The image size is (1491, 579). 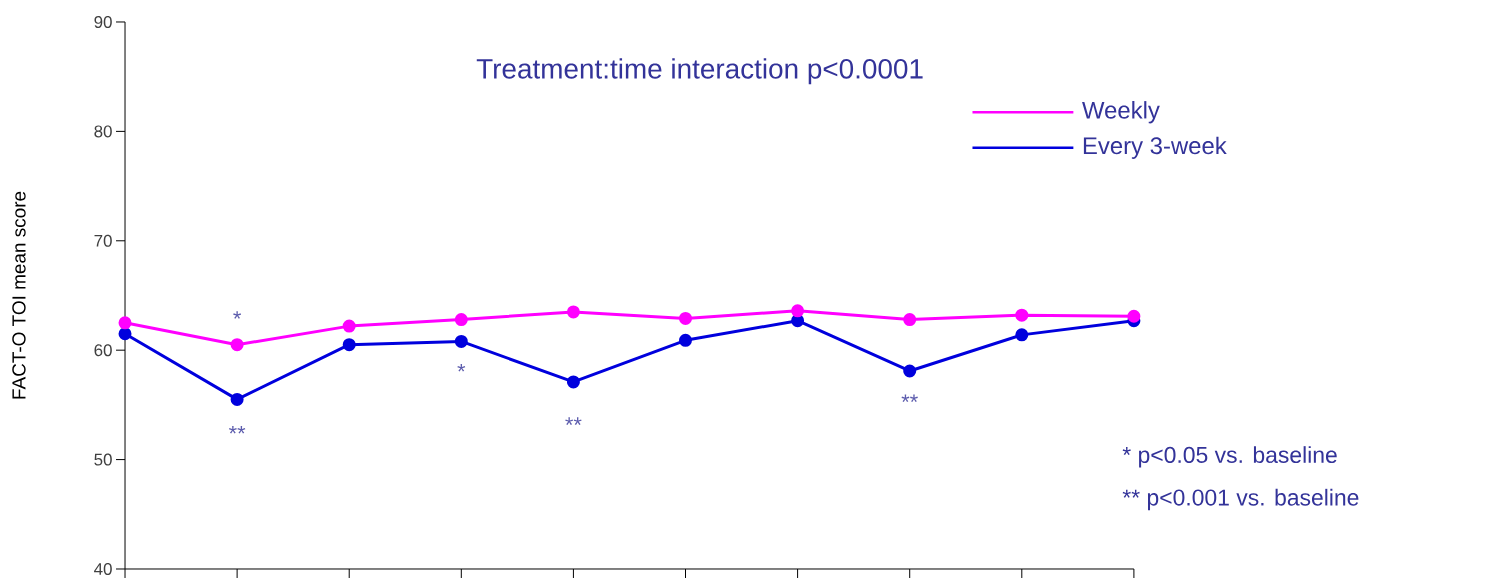 What do you see at coordinates (699, 71) in the screenshot?
I see `text: Treatment:time interaction p<0.0001` at bounding box center [699, 71].